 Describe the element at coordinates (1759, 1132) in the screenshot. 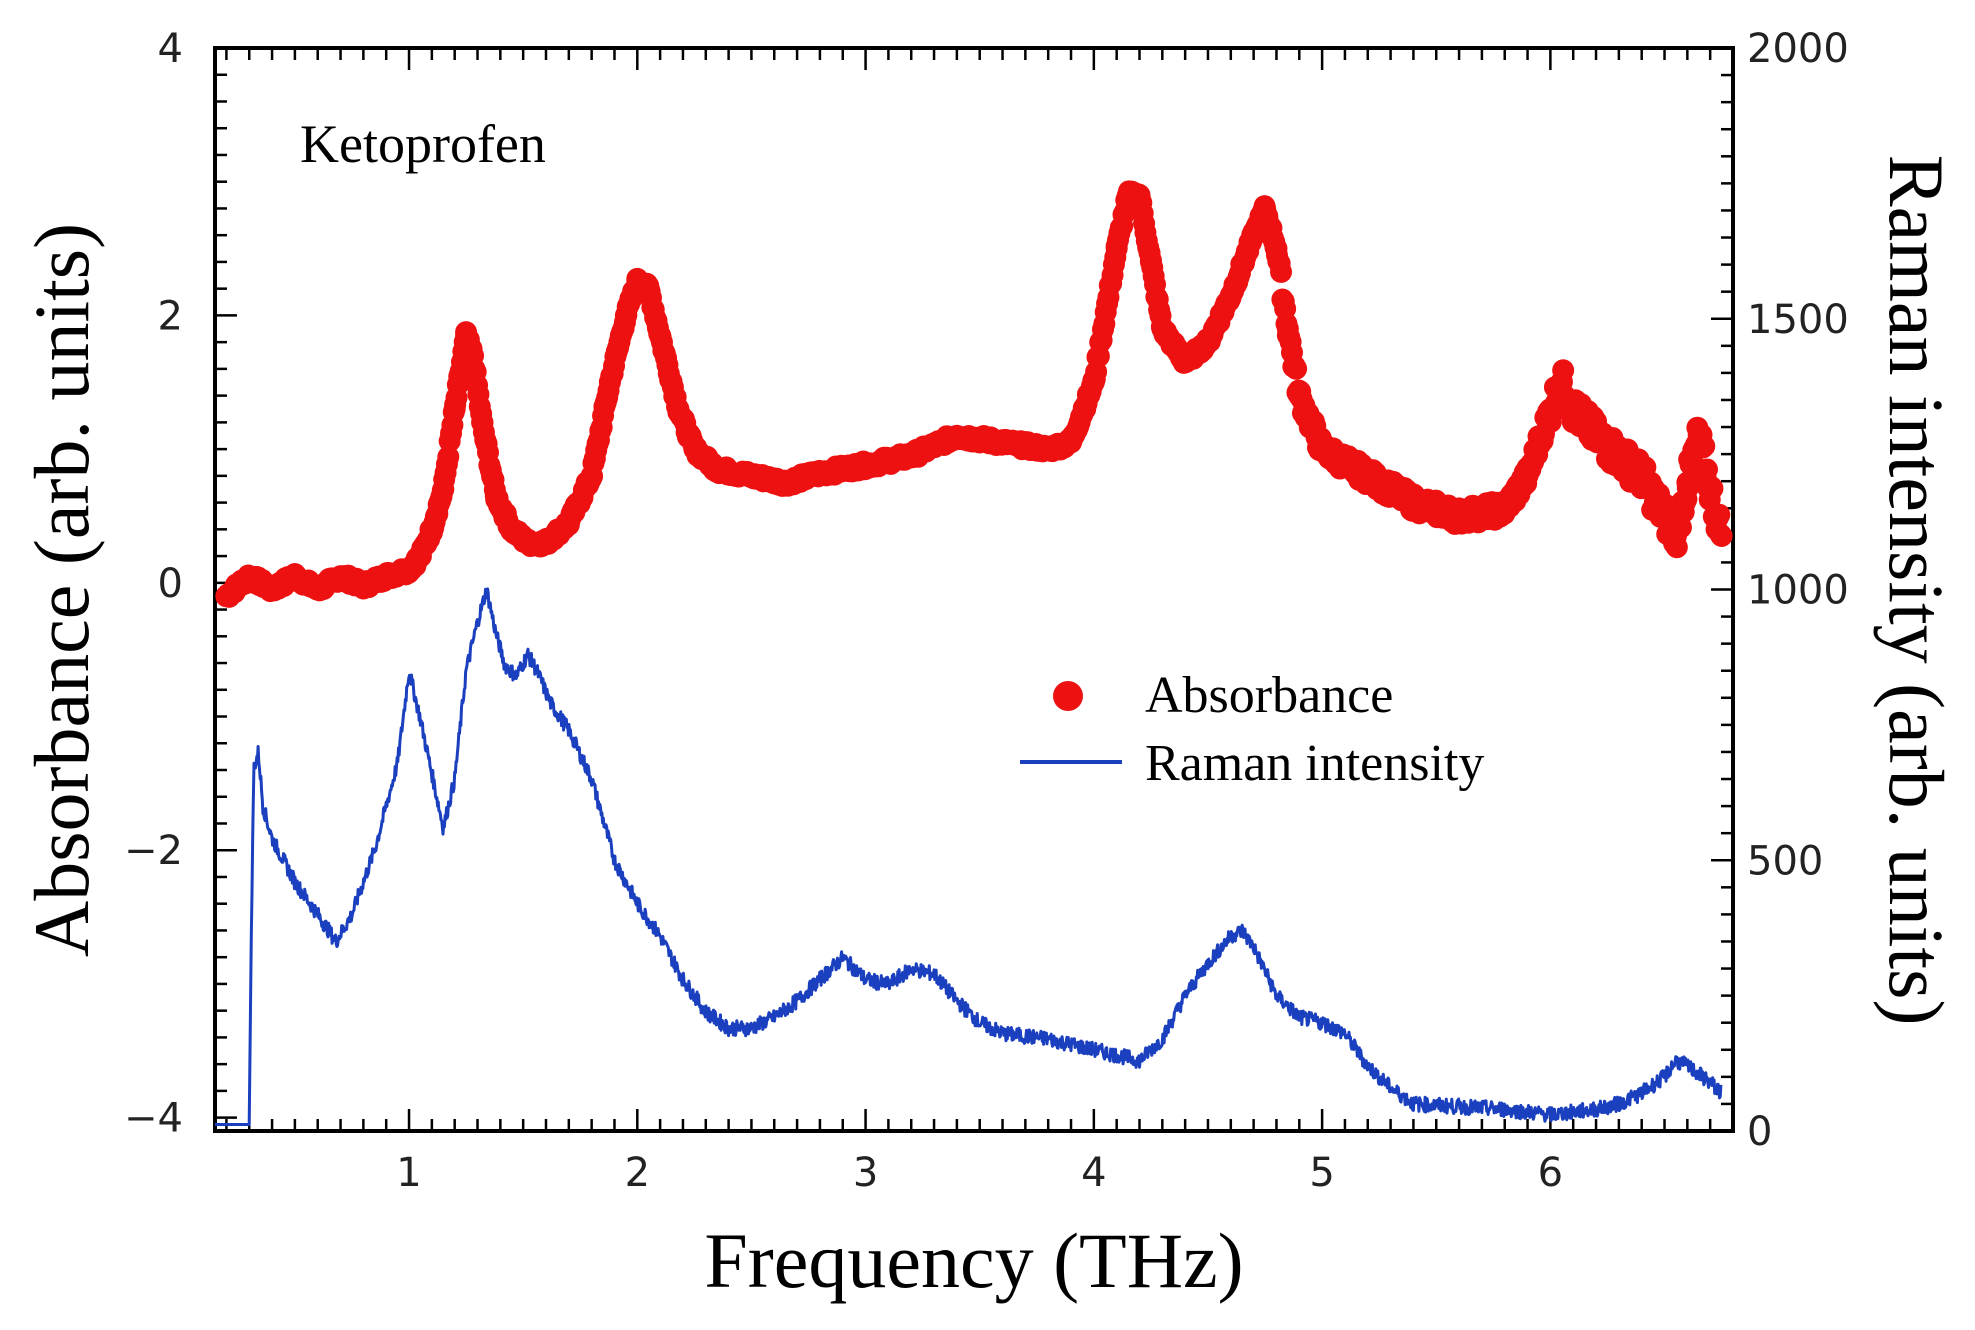

I see `y-tick-label-right: 0` at that location.